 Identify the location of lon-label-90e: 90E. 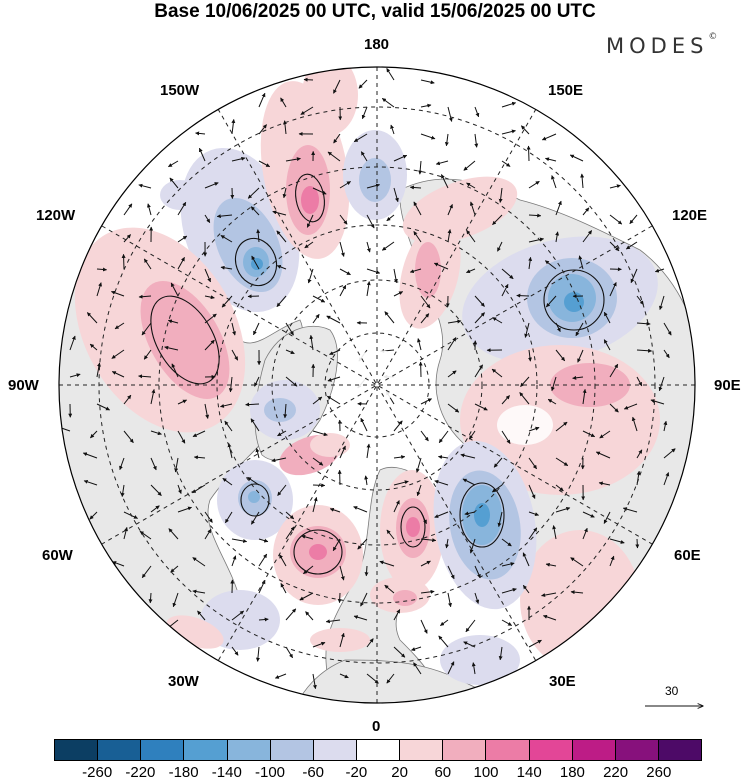
(727, 386).